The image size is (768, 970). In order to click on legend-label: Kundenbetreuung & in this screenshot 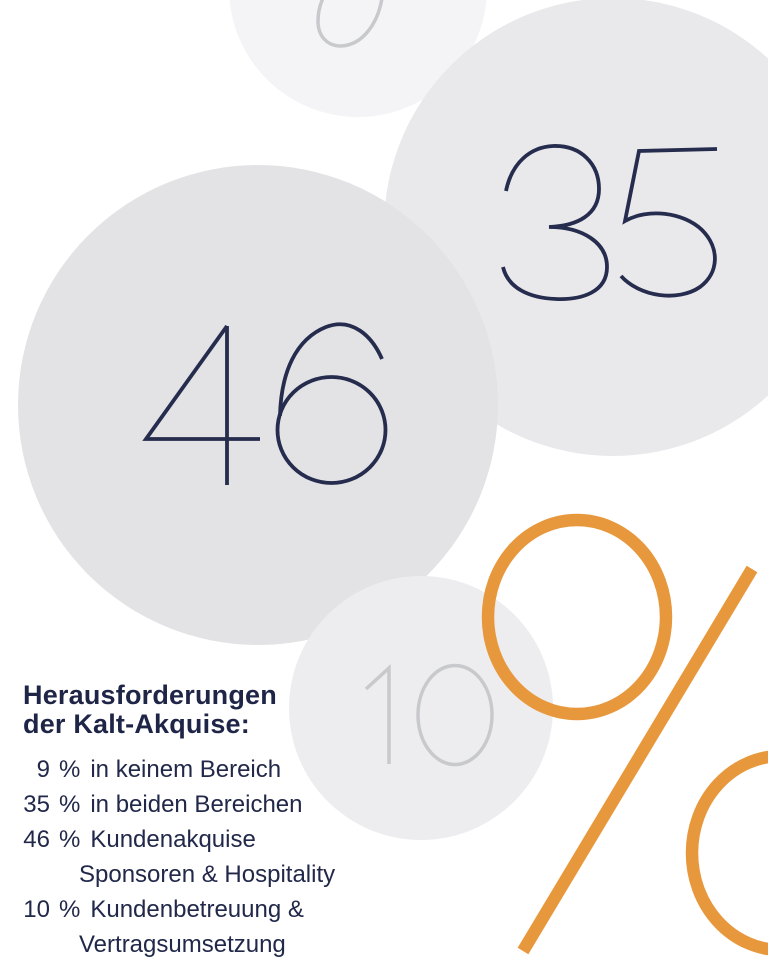, I will do `click(197, 909)`.